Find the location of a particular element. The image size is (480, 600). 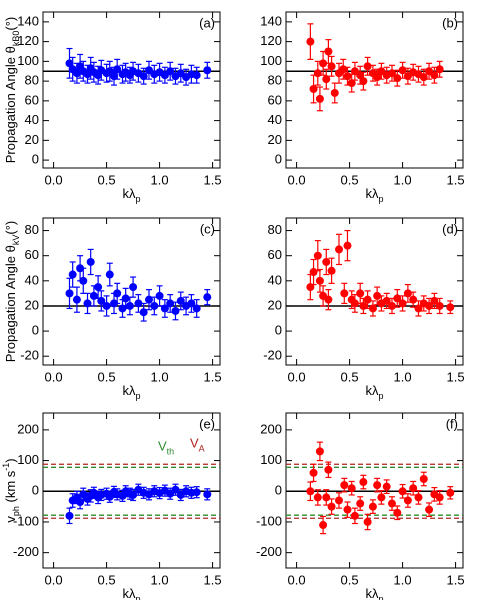

x-tick-label: 0.5 is located at coordinates (107, 376).